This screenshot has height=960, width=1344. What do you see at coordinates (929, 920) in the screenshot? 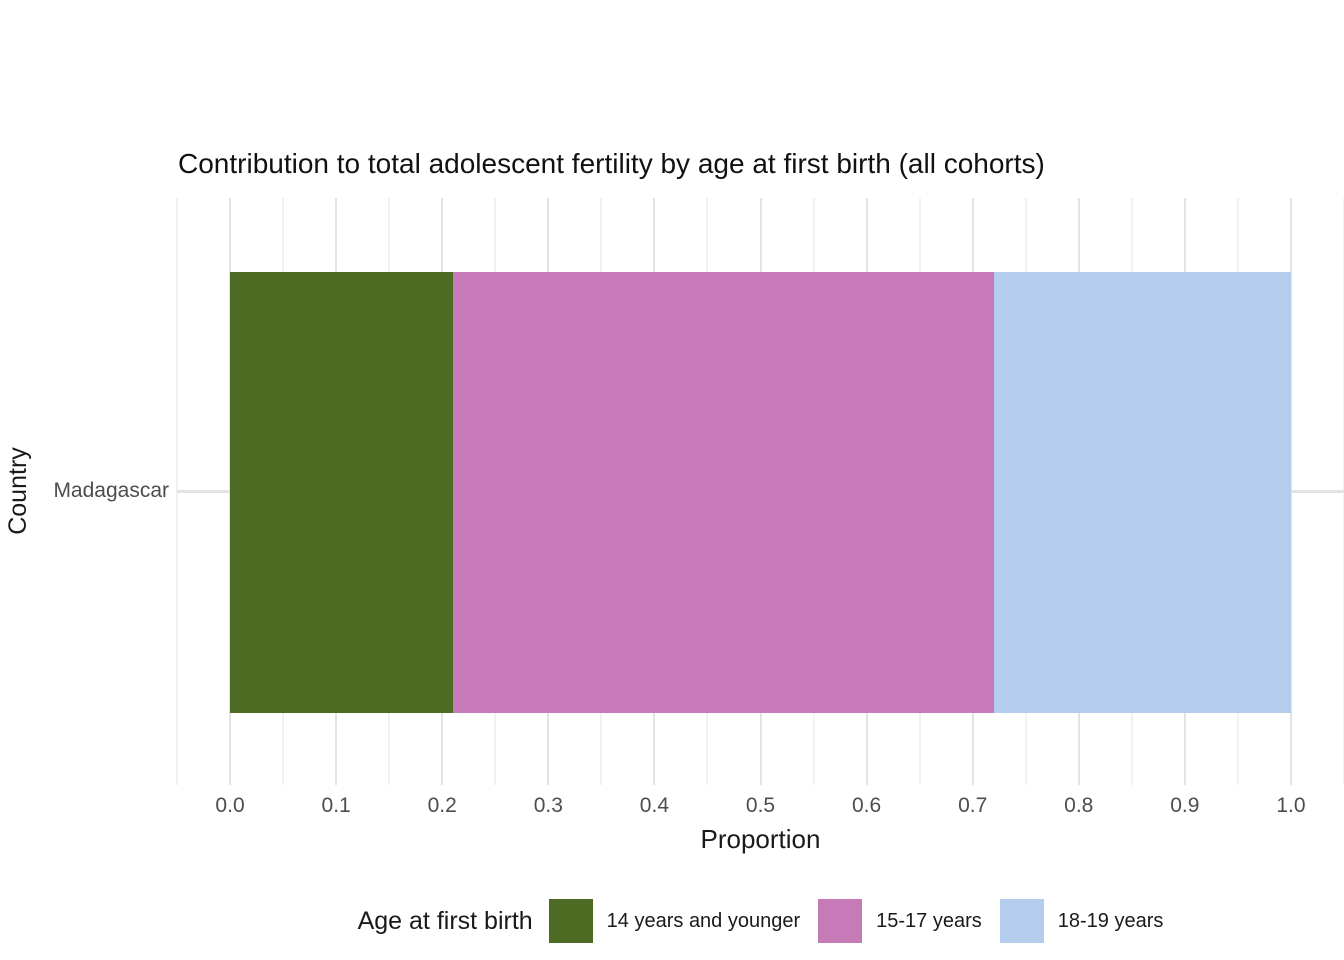
I see `legend-label: 15-17 years` at bounding box center [929, 920].